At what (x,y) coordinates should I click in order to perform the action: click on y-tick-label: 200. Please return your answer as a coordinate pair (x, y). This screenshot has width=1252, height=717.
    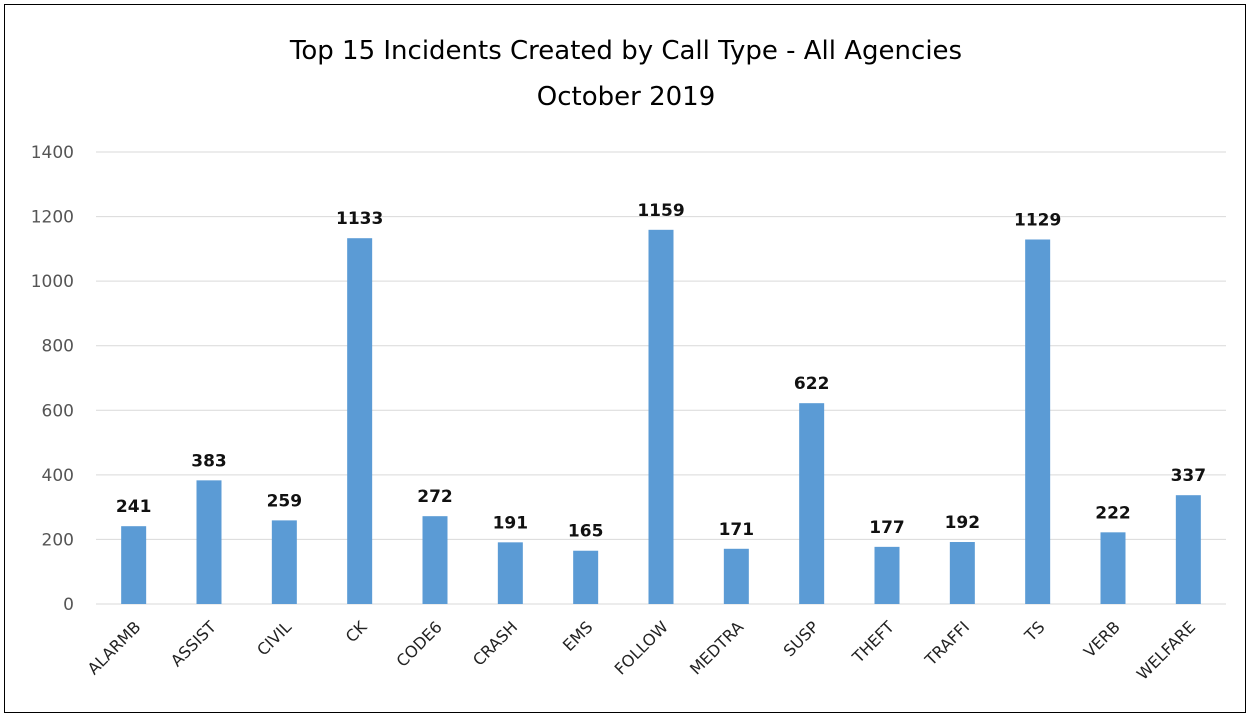
    Looking at the image, I should click on (58, 540).